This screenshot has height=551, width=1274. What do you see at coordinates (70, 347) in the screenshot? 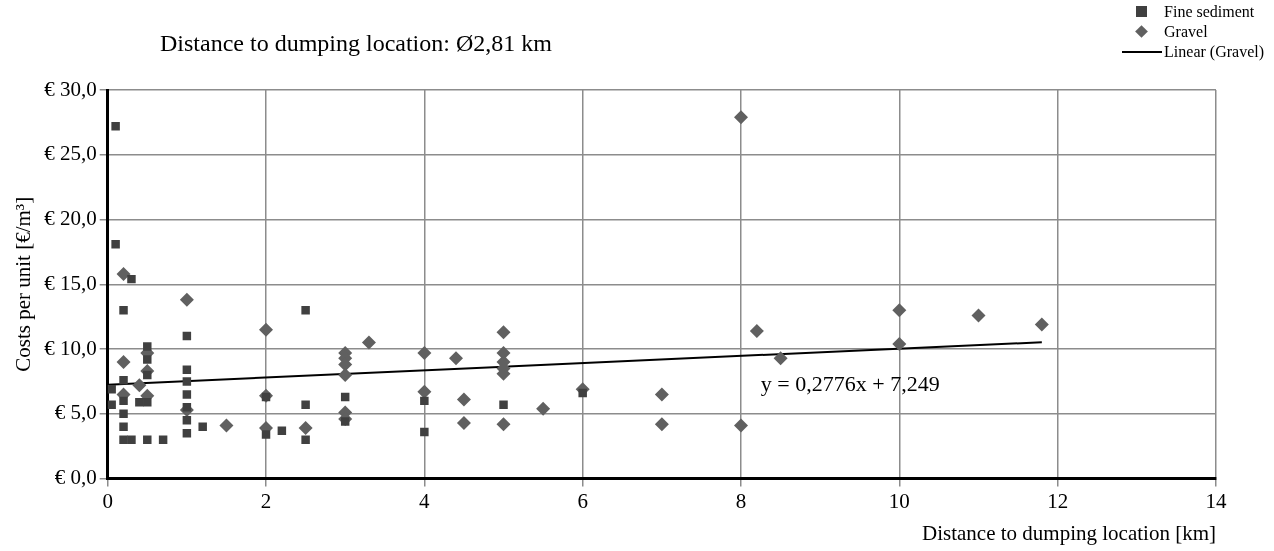
I see `y-tick-label: € 10,0` at bounding box center [70, 347].